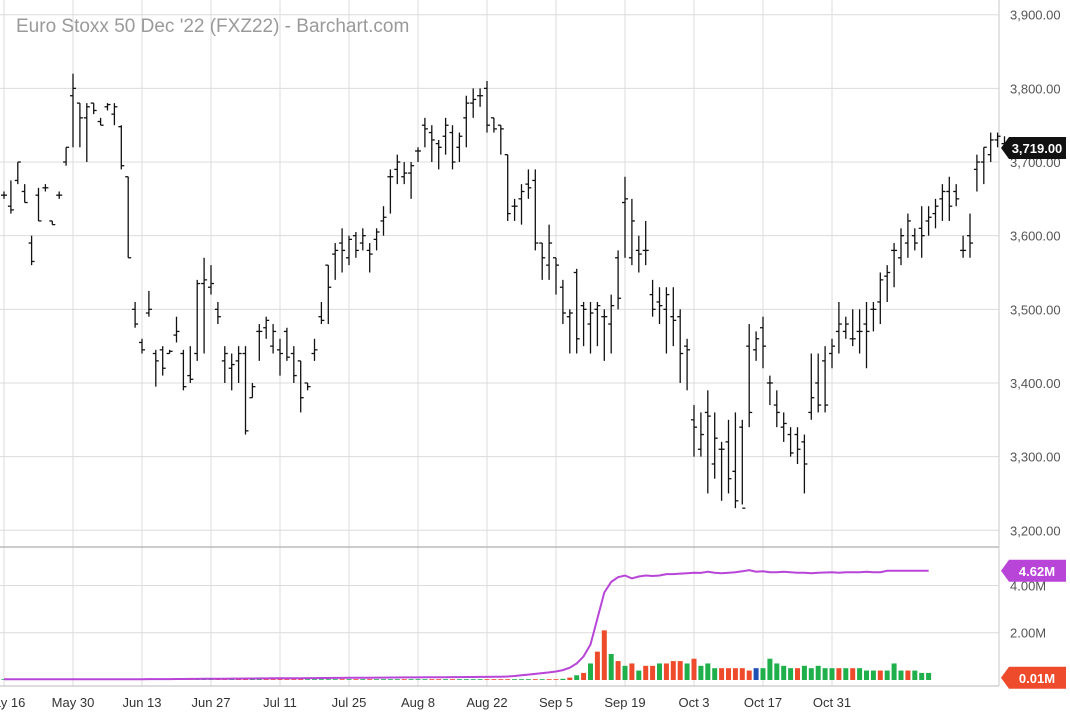 This screenshot has height=721, width=1070. I want to click on last-price-marker: 3,719.00, so click(1033, 148).